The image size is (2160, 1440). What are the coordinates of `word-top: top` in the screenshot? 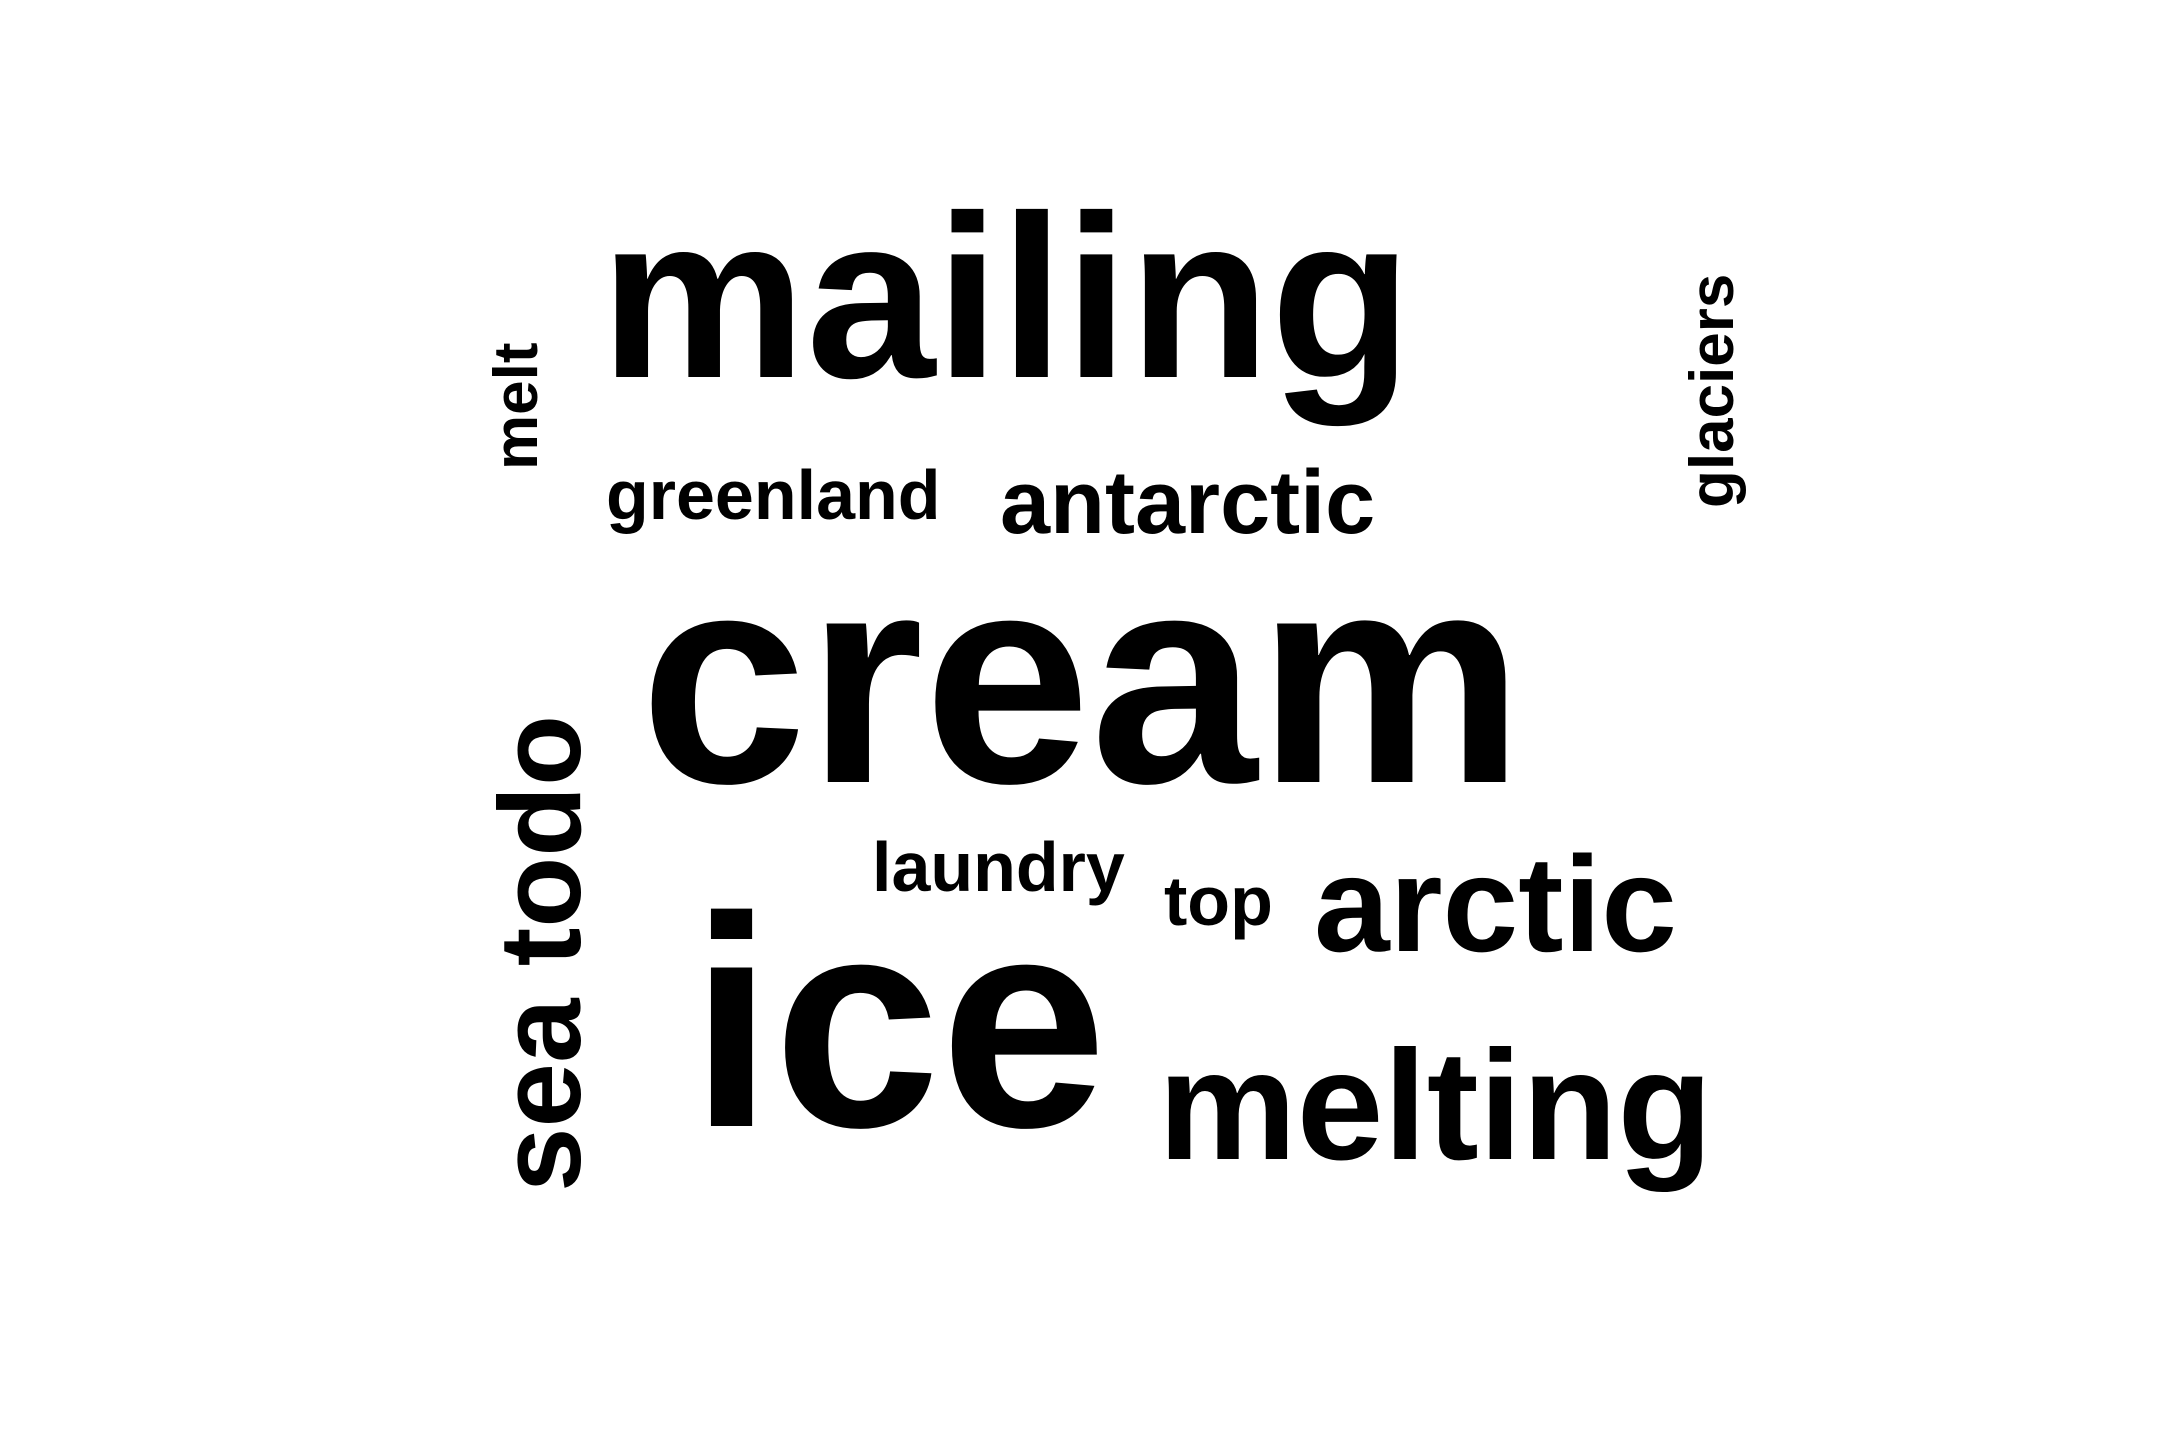 It's located at (1218, 901).